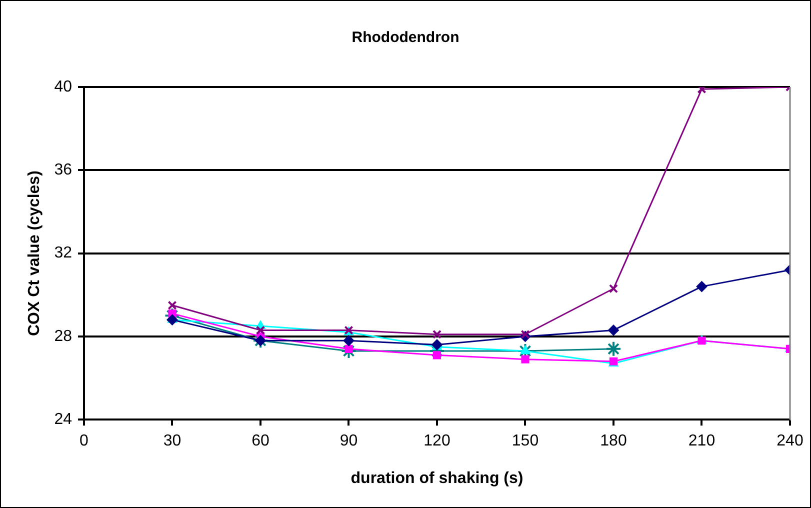  Describe the element at coordinates (261, 441) in the screenshot. I see `x-tick-label: 60` at that location.